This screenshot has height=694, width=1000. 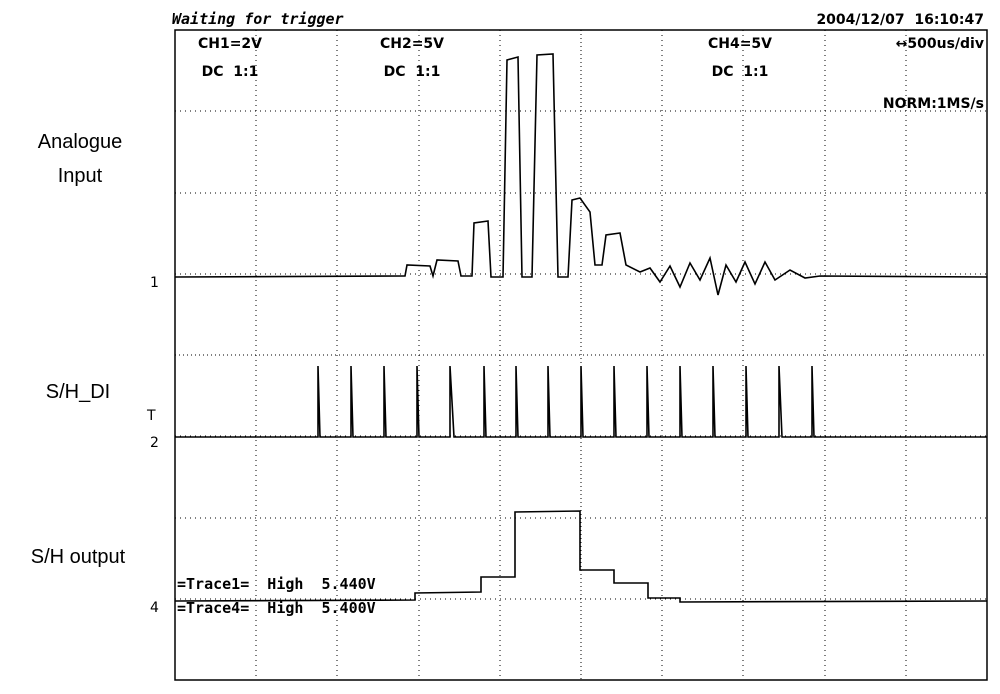 What do you see at coordinates (900, 20) in the screenshot?
I see `timestamp: 2004/12/07 16:10:47` at bounding box center [900, 20].